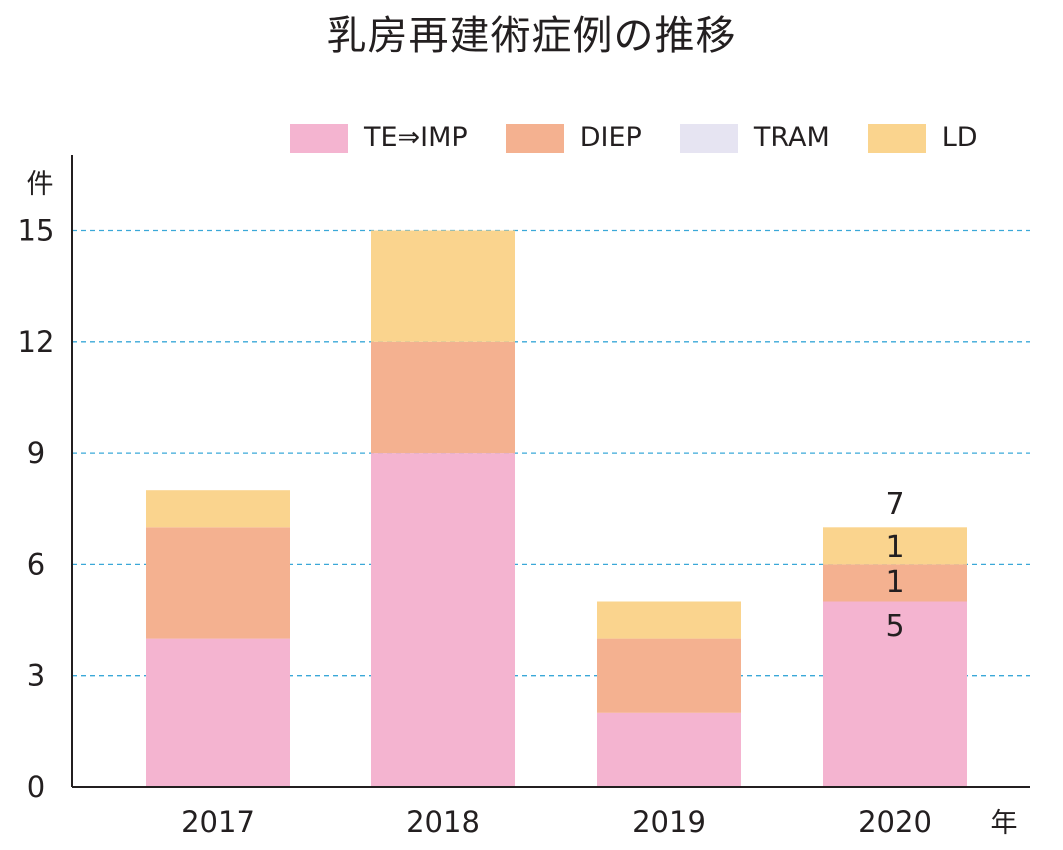 Image resolution: width=1063 pixels, height=850 pixels. I want to click on y-tick-label-12: 12, so click(36, 342).